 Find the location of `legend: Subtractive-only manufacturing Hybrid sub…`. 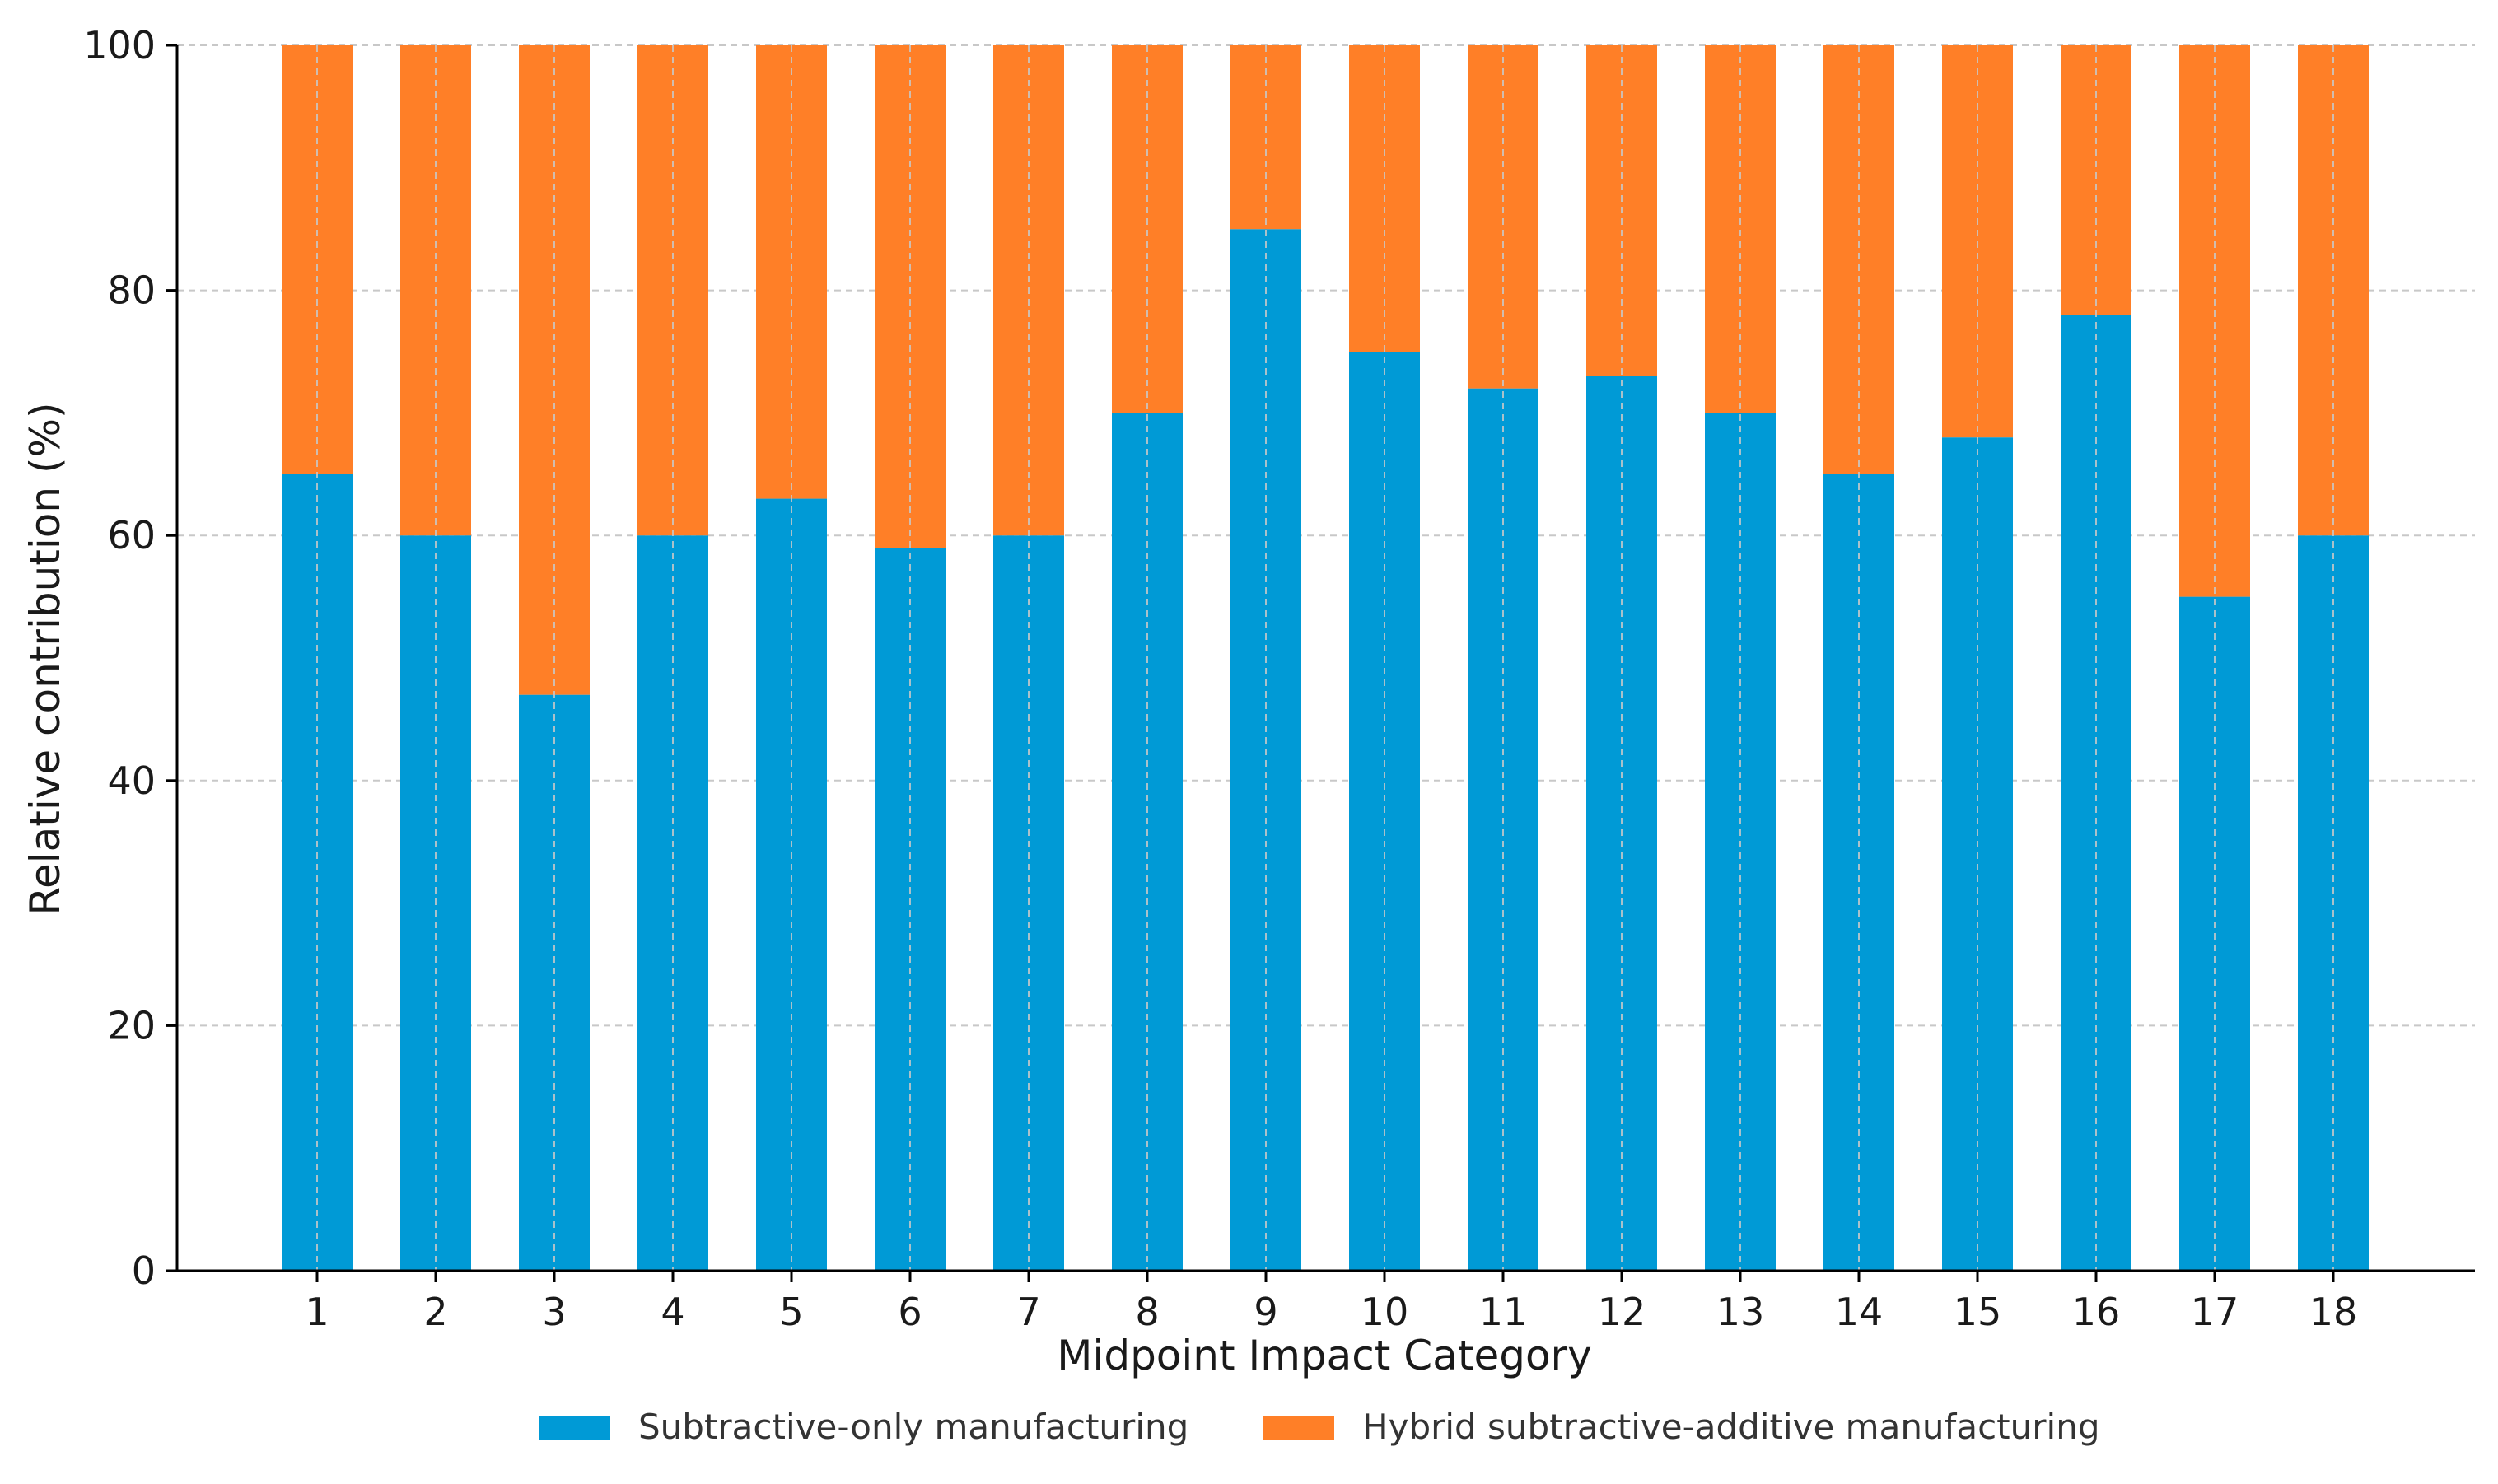

legend: Subtractive-only manufacturing Hybrid sub… is located at coordinates (1319, 1427).